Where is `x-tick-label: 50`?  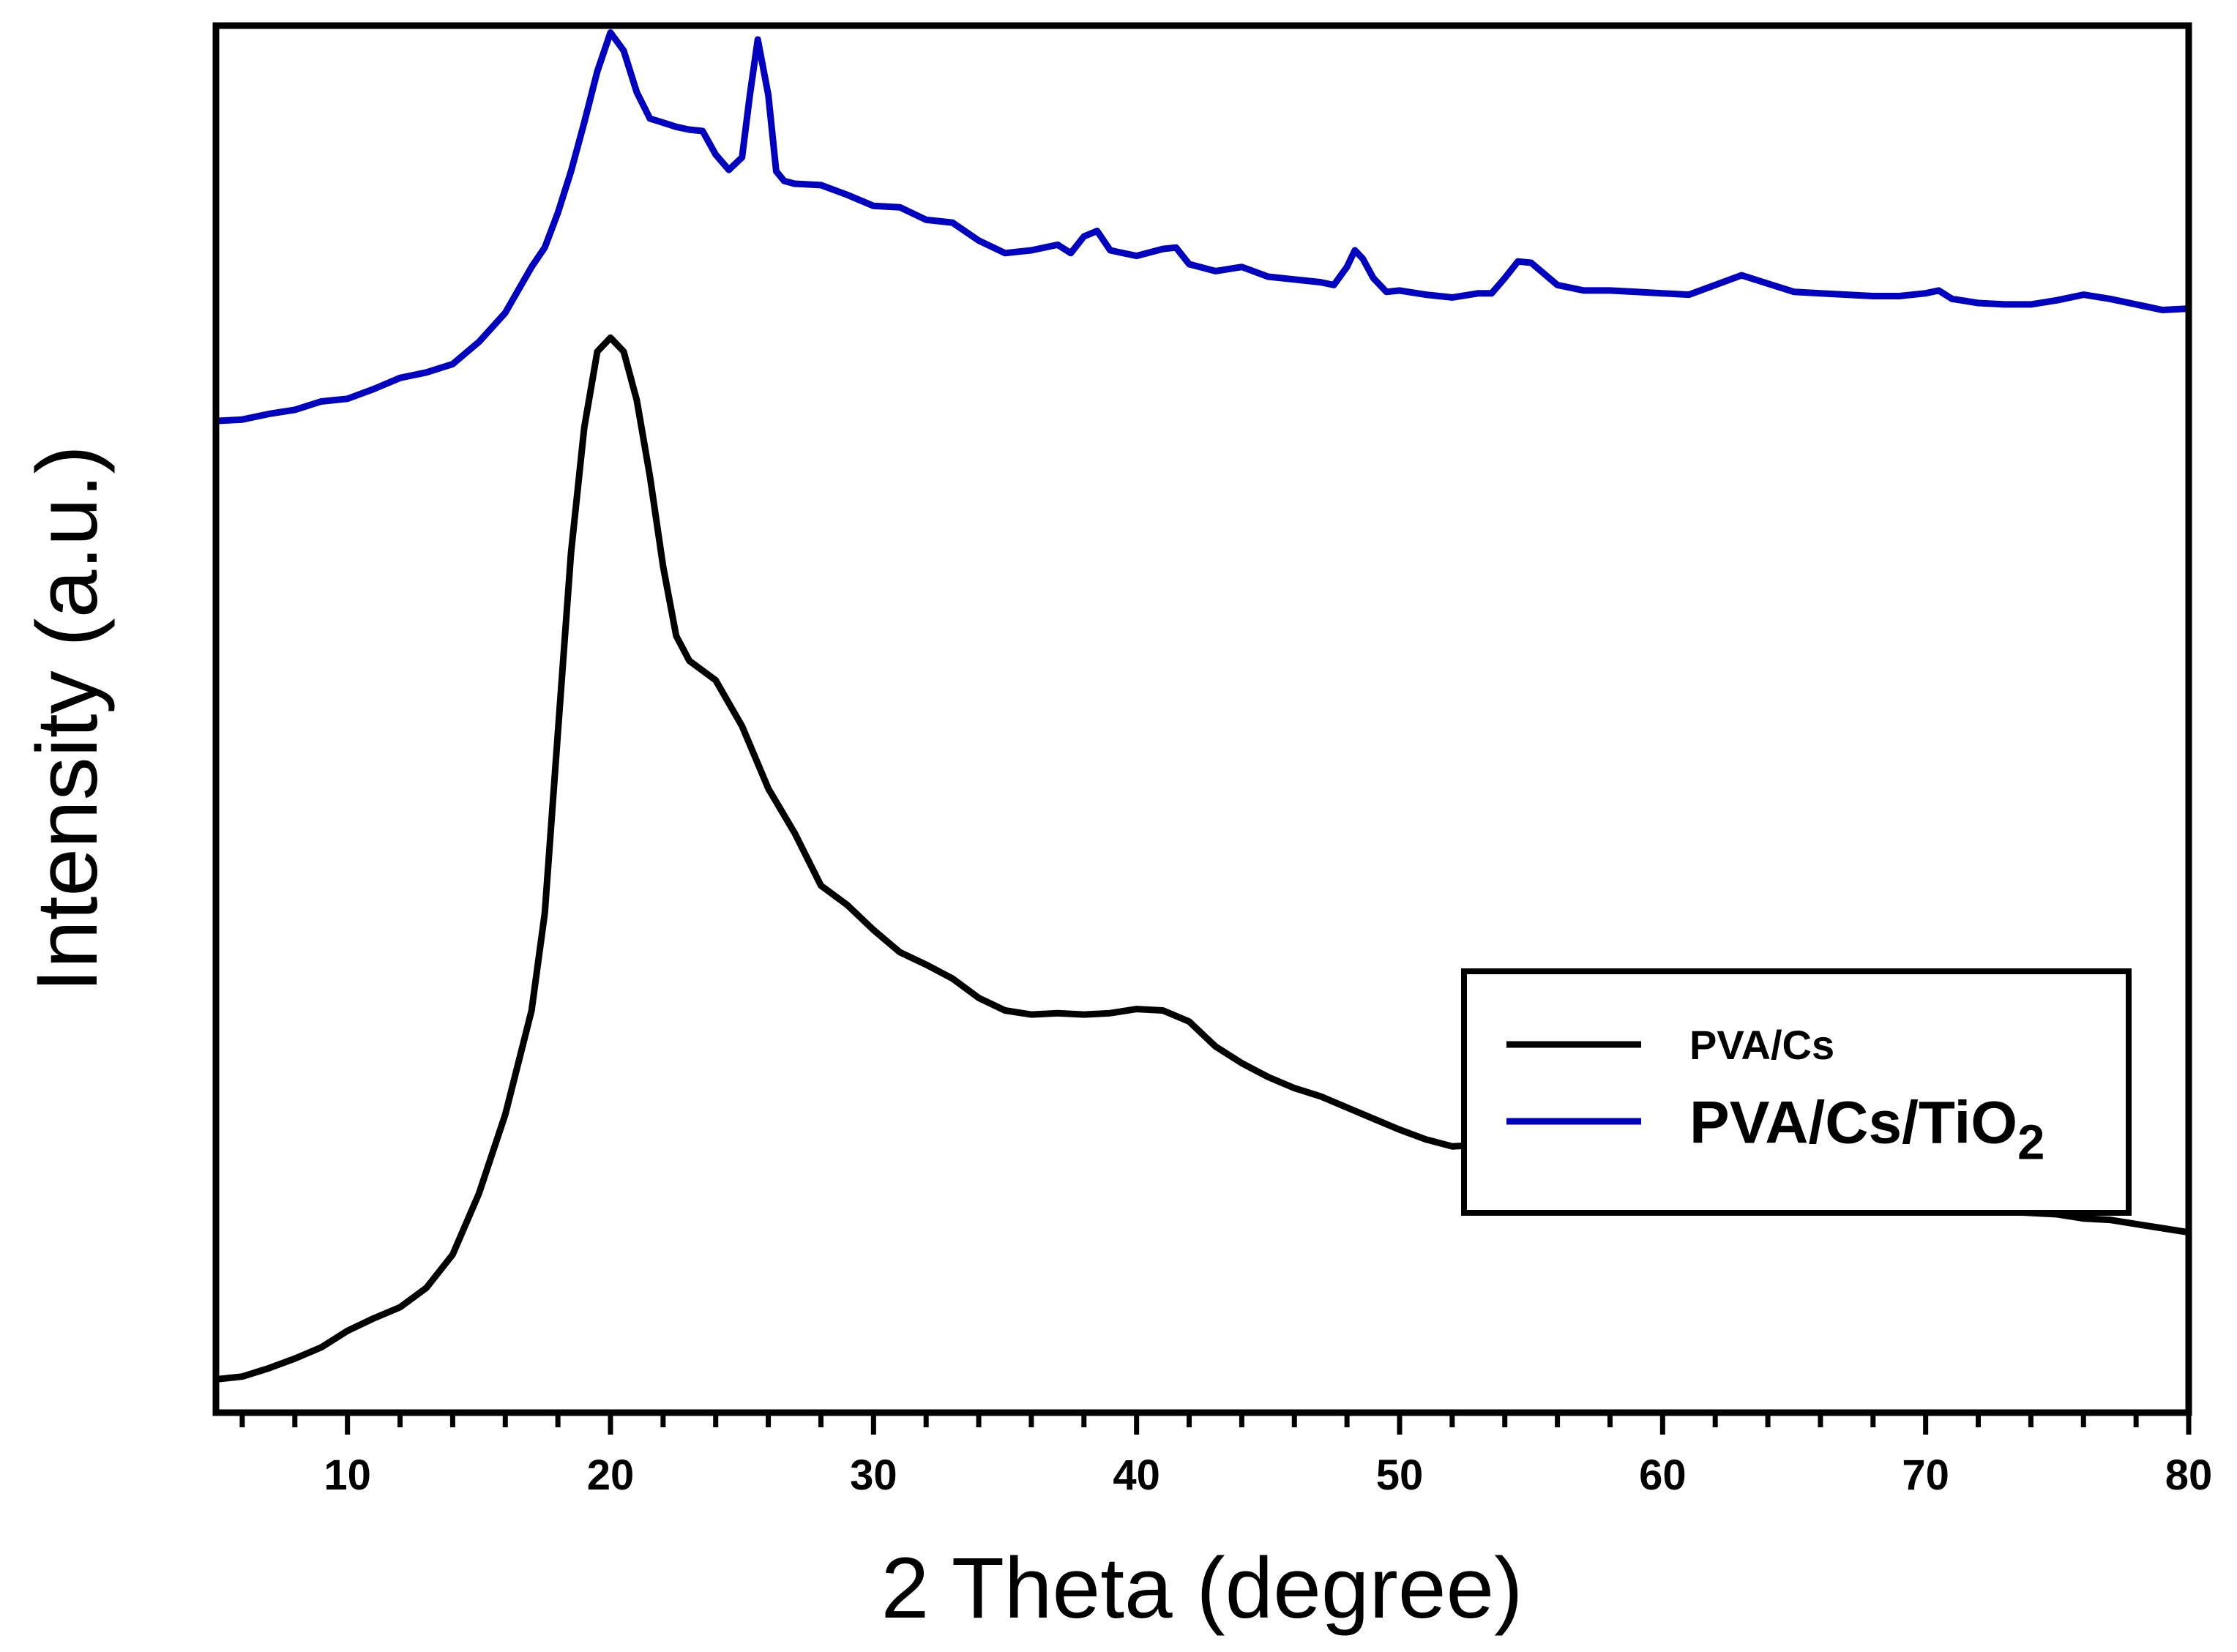 x-tick-label: 50 is located at coordinates (1400, 1475).